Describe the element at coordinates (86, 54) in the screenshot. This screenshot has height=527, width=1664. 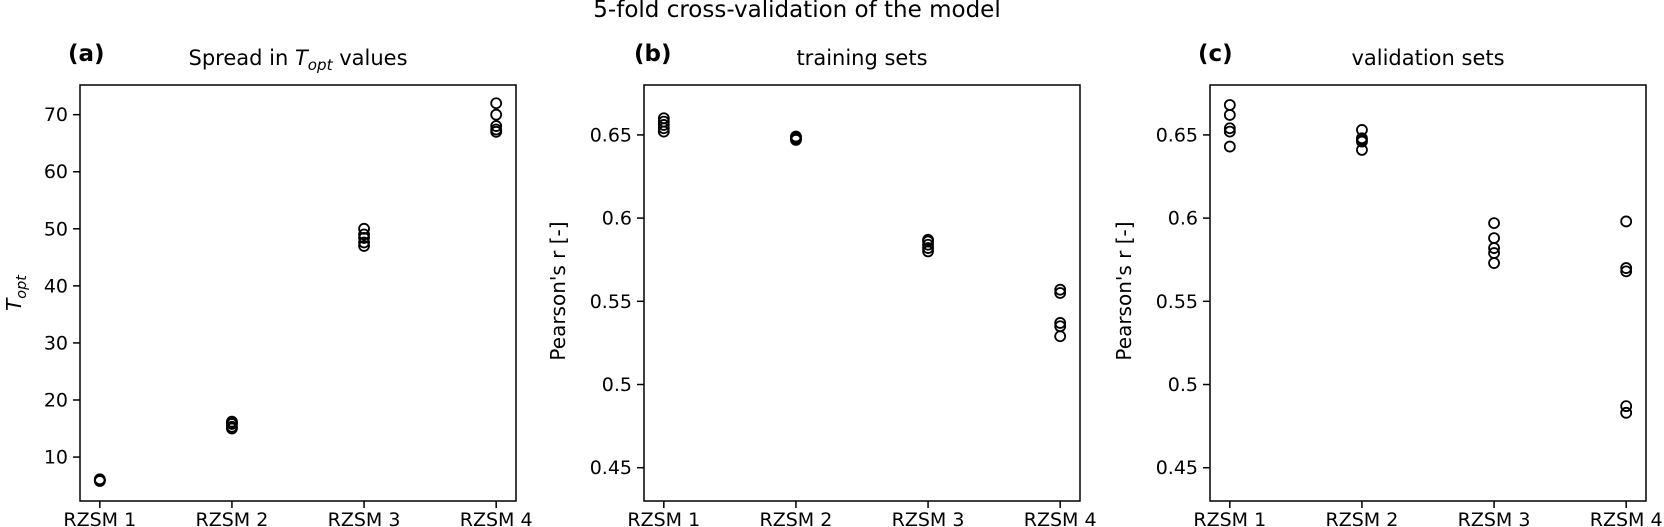
I see `panel-label-a: (a)` at that location.